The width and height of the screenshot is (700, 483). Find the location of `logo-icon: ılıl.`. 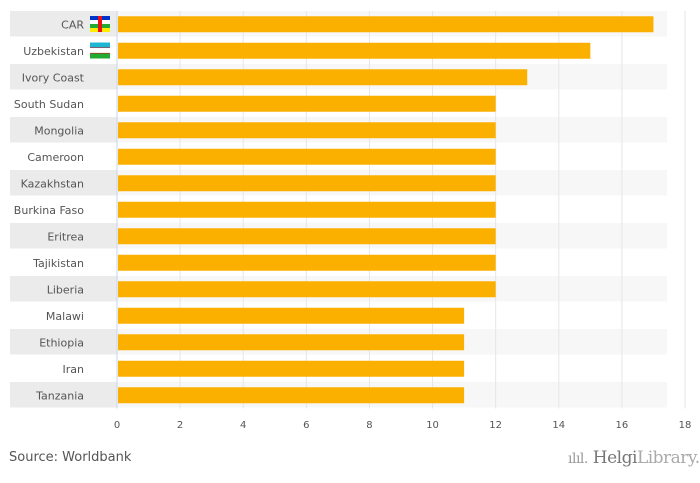

logo-icon: ılıl. is located at coordinates (578, 459).